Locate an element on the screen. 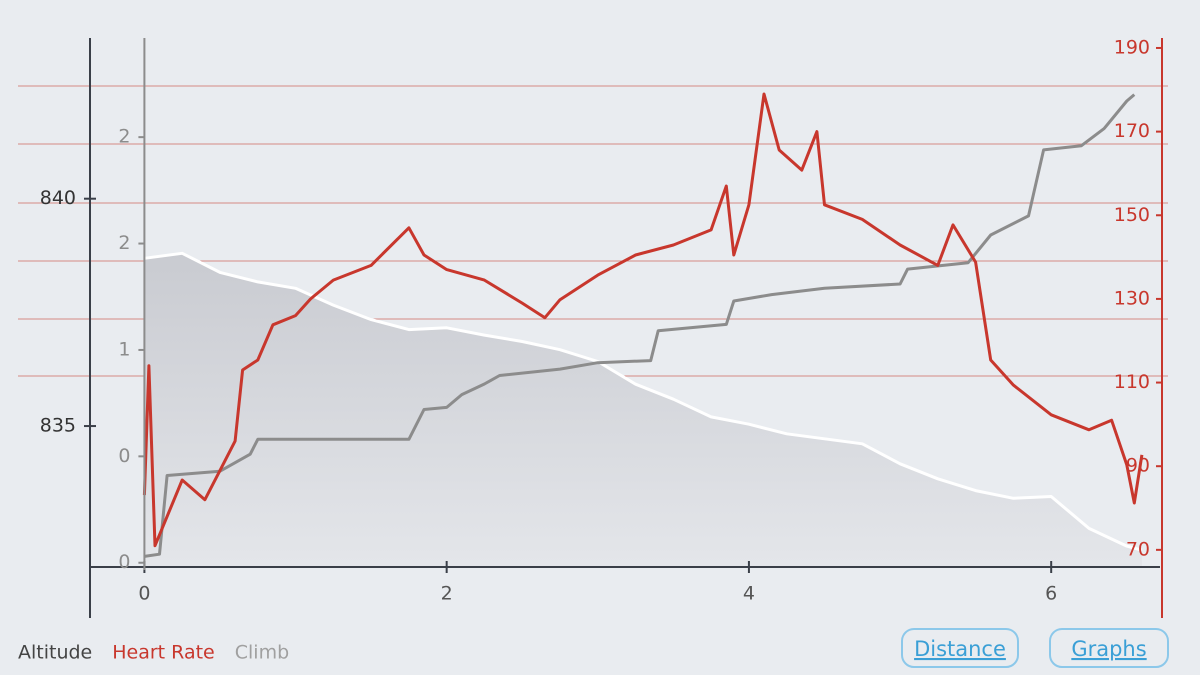 The width and height of the screenshot is (1200, 675). y2-tick-label: 90 is located at coordinates (1138, 466).